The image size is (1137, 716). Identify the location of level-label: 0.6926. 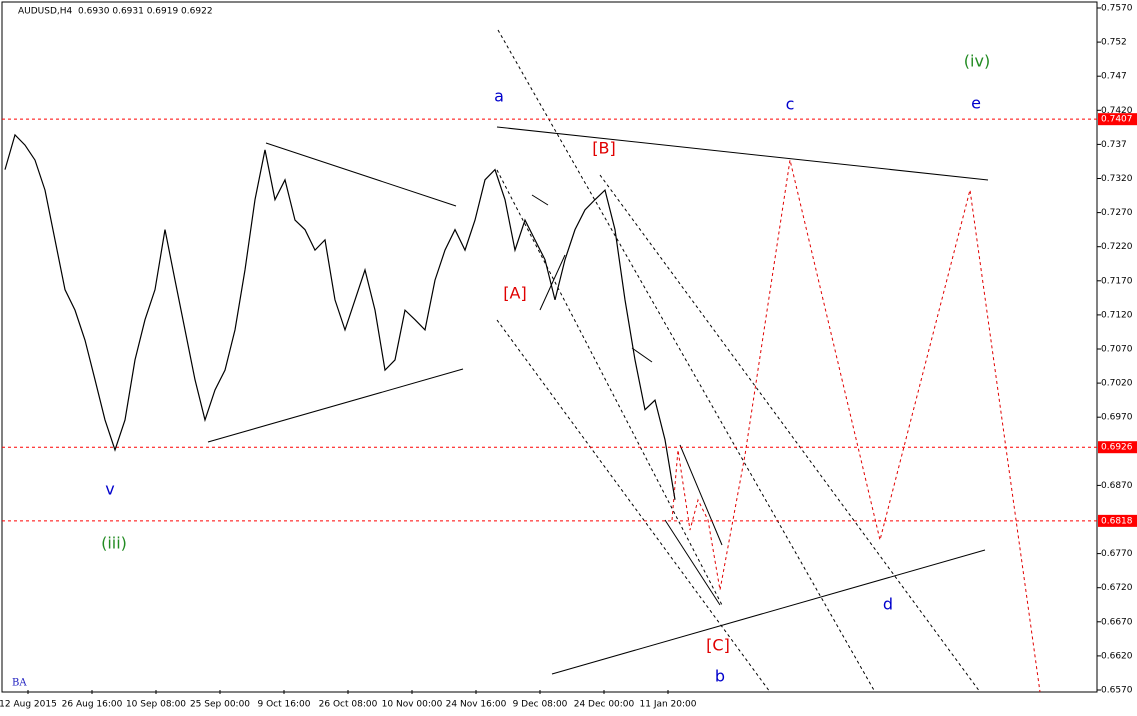
(1117, 448).